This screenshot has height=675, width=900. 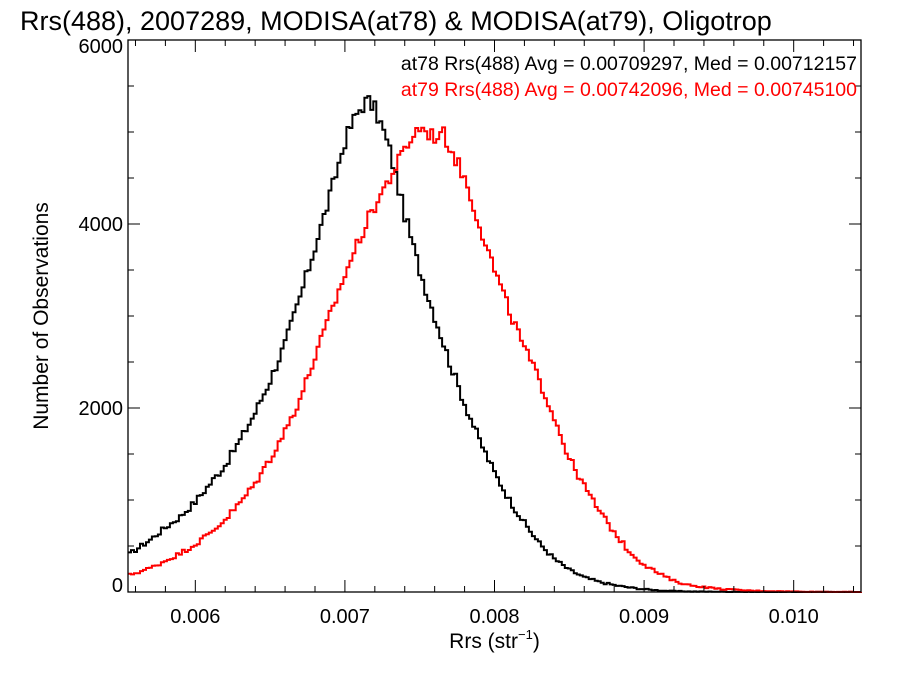 What do you see at coordinates (345, 617) in the screenshot?
I see `x-tick-label: 0.007` at bounding box center [345, 617].